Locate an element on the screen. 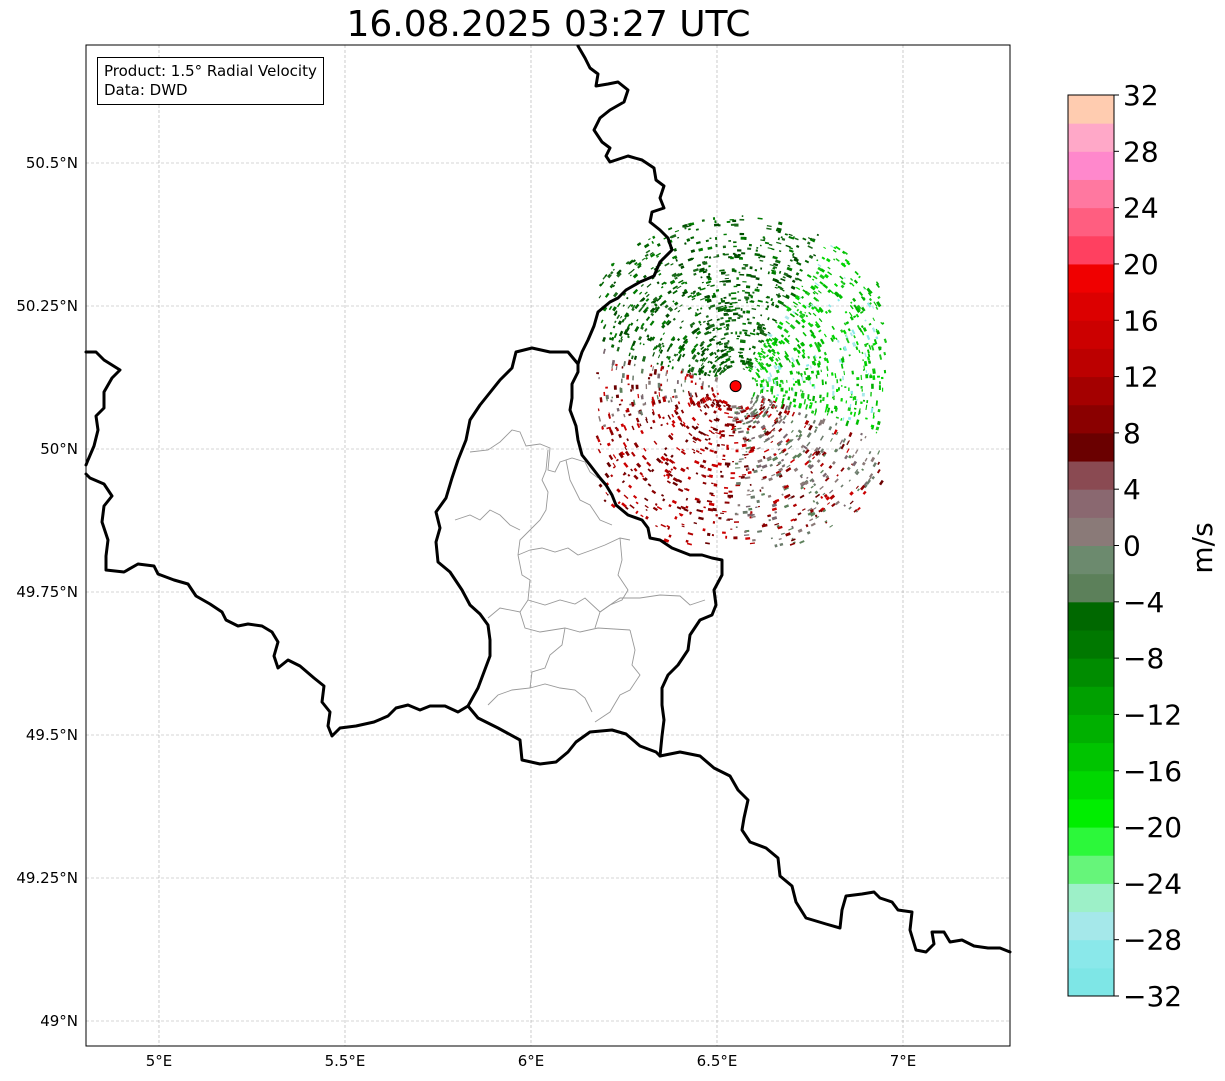 The width and height of the screenshot is (1225, 1081). lon-tick-label: 5.5°E is located at coordinates (345, 1061).